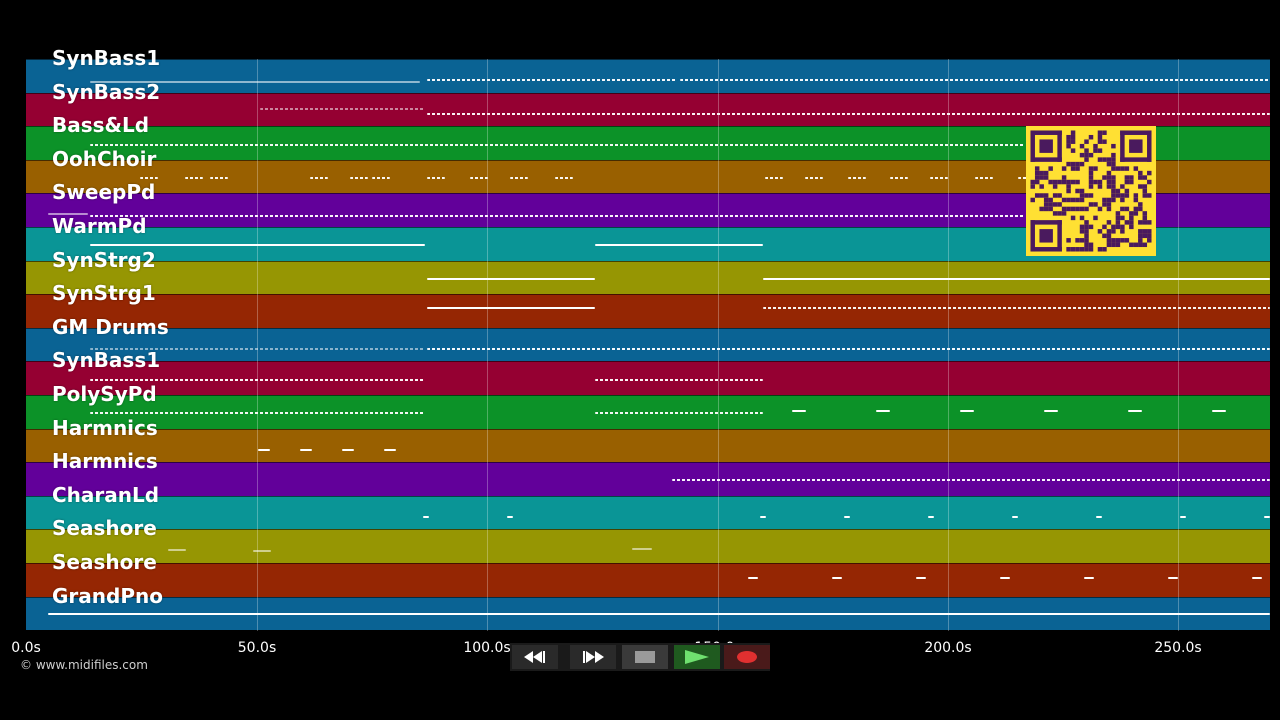 The image size is (1280, 720). I want to click on fast-forward-button, so click(593, 657).